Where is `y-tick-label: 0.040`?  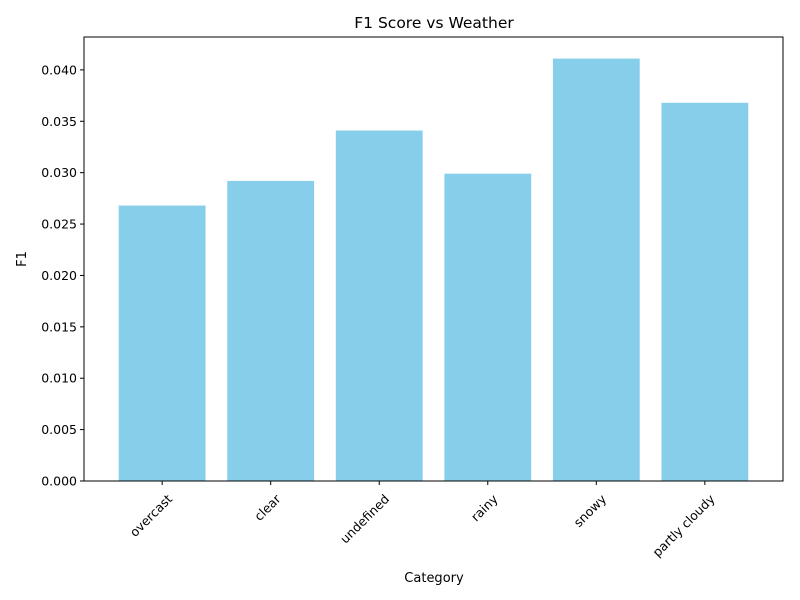
y-tick-label: 0.040 is located at coordinates (59, 69).